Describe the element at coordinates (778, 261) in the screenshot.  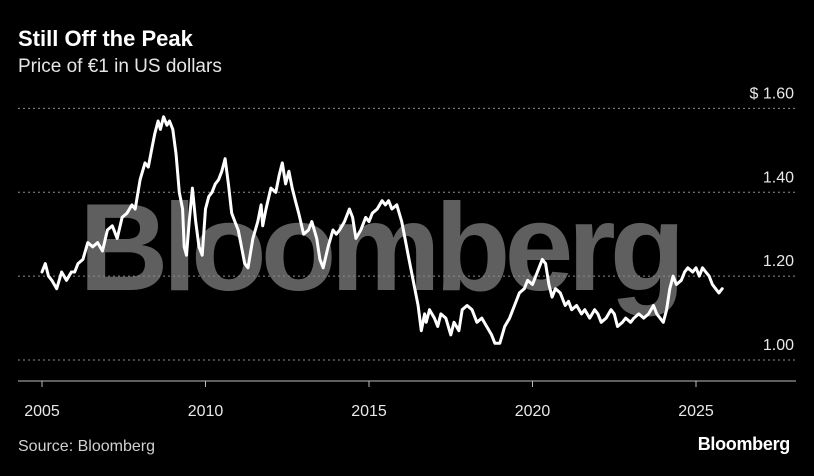
I see `y-tick-label: 1.20` at that location.